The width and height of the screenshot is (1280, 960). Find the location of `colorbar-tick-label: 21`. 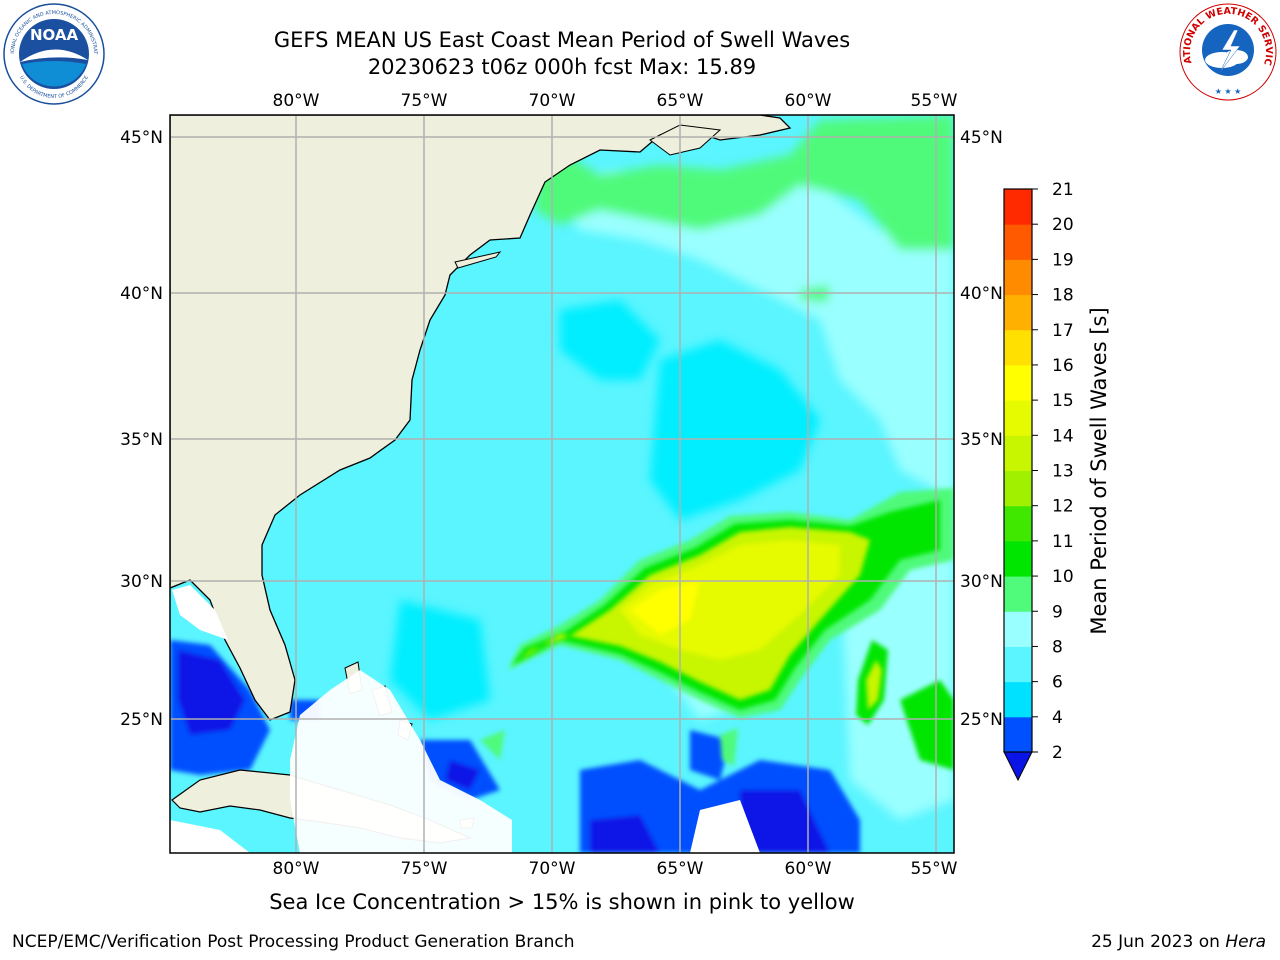

colorbar-tick-label: 21 is located at coordinates (1063, 190).